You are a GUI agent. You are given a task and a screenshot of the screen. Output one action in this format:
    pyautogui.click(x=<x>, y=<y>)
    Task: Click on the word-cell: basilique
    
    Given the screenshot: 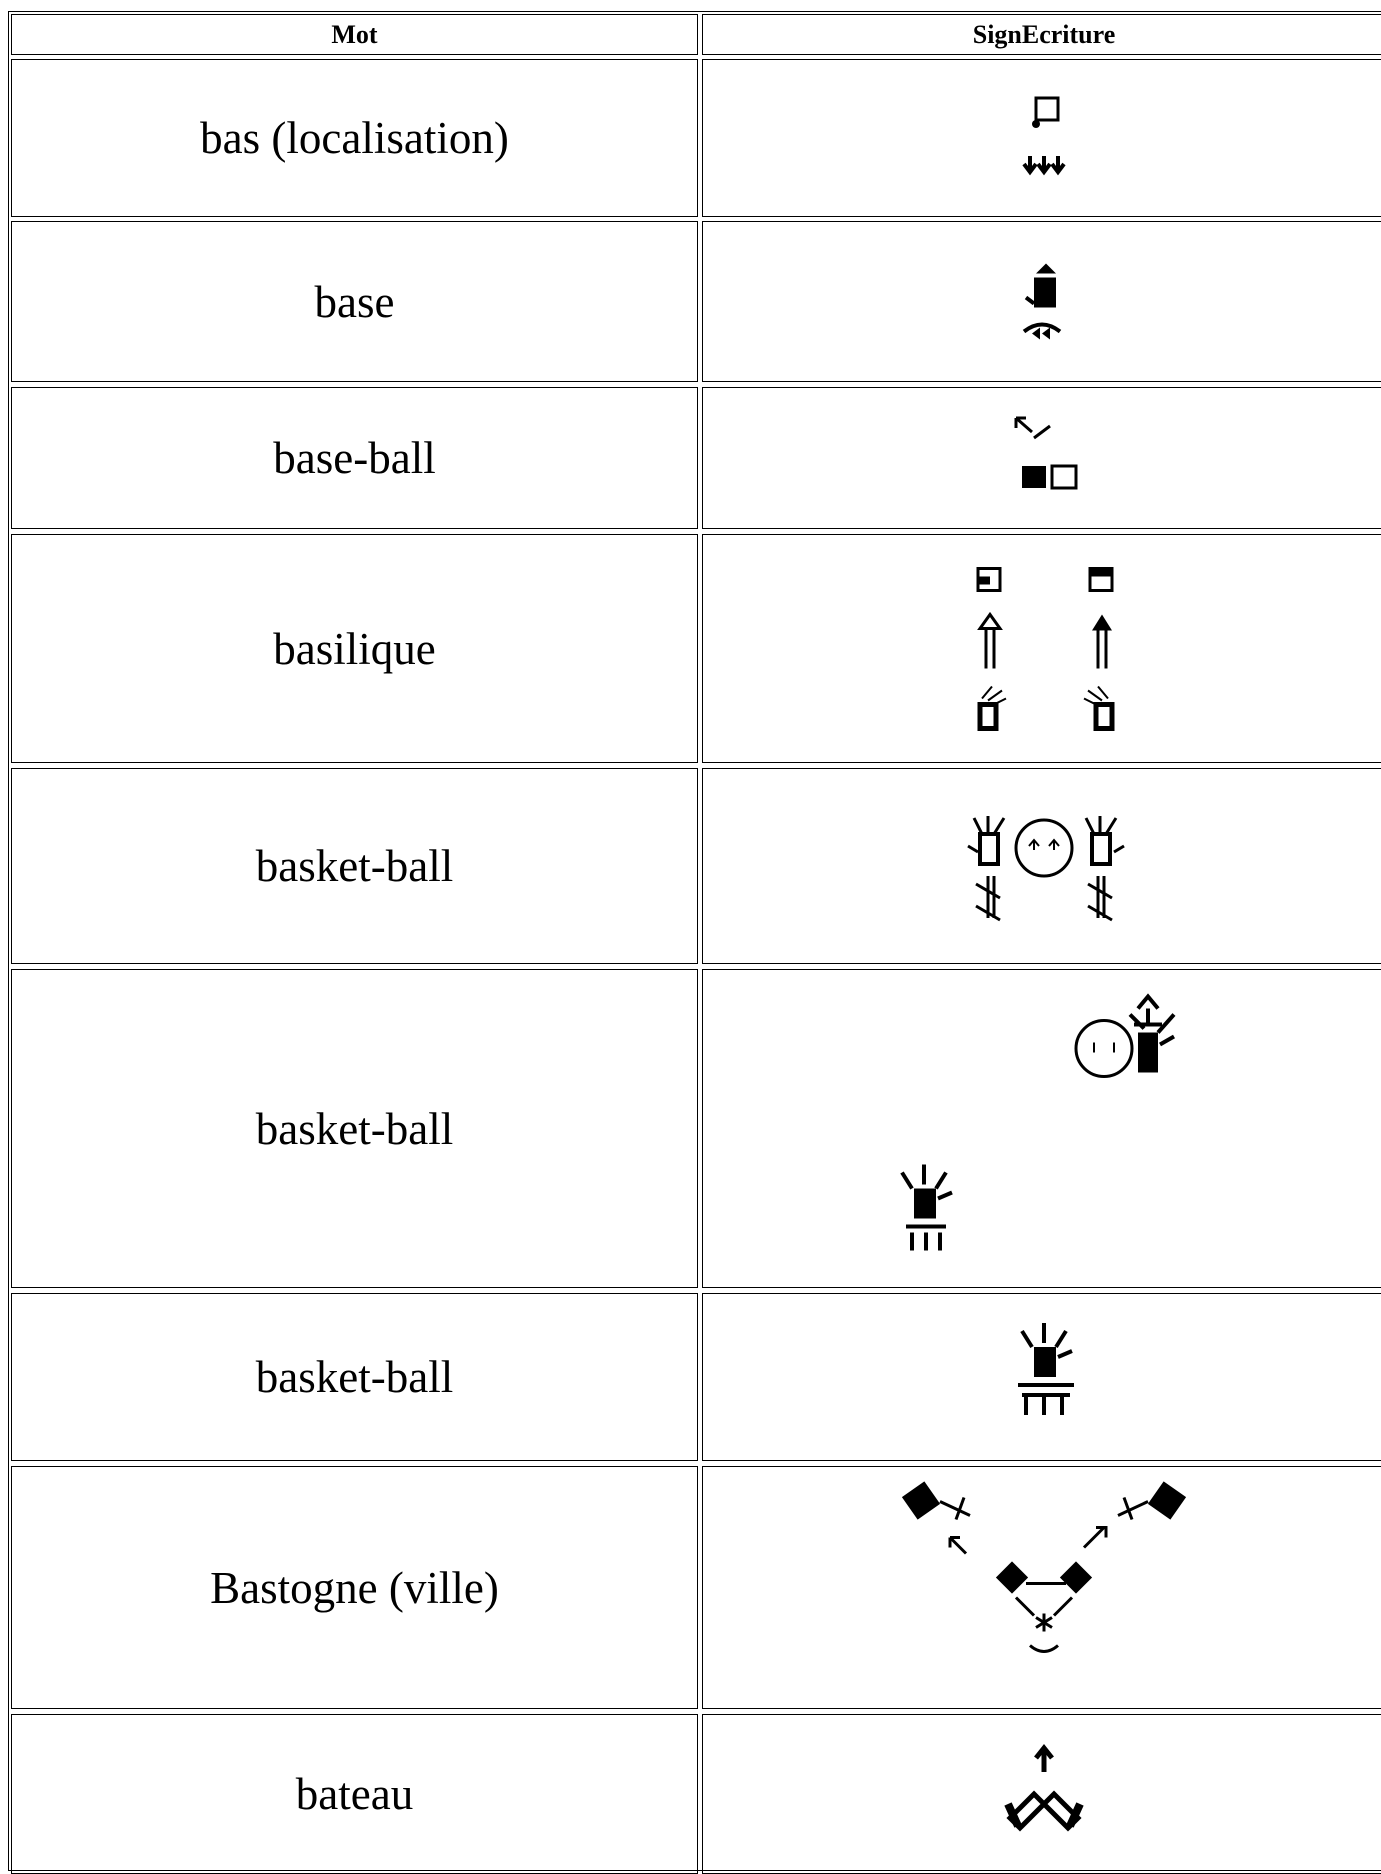 What is the action you would take?
    pyautogui.click(x=354, y=648)
    